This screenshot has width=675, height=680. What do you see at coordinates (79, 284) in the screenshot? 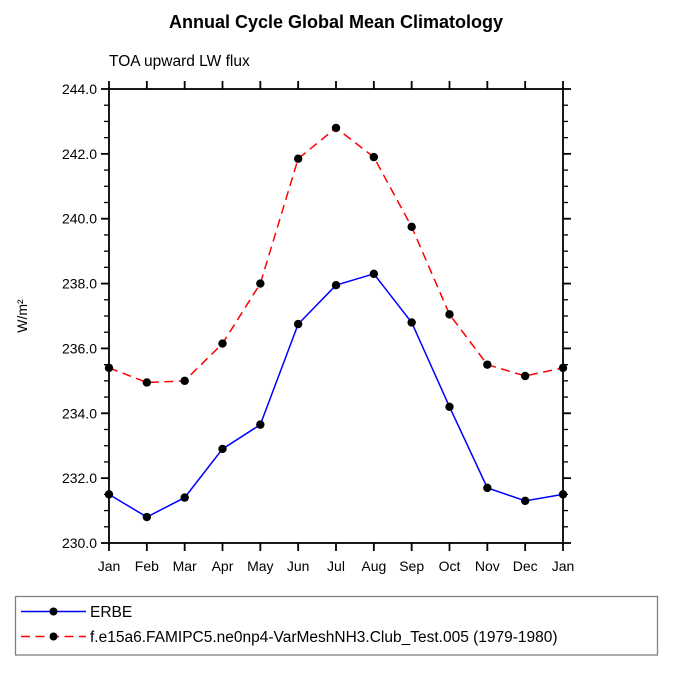
I see `y-tick-label: 238.0` at bounding box center [79, 284].